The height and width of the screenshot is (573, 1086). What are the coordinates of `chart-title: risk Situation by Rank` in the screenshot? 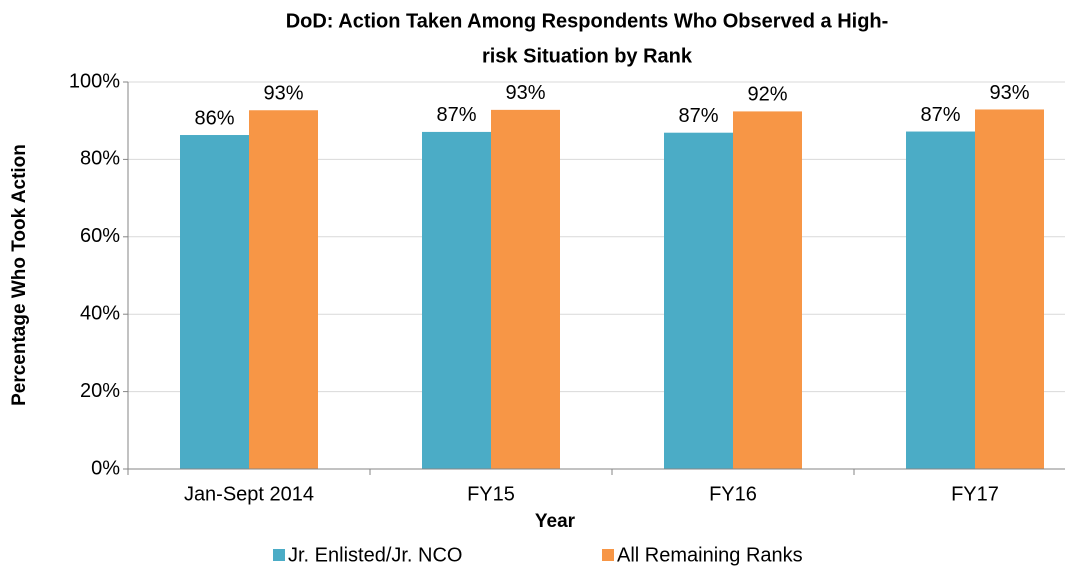 It's located at (587, 56).